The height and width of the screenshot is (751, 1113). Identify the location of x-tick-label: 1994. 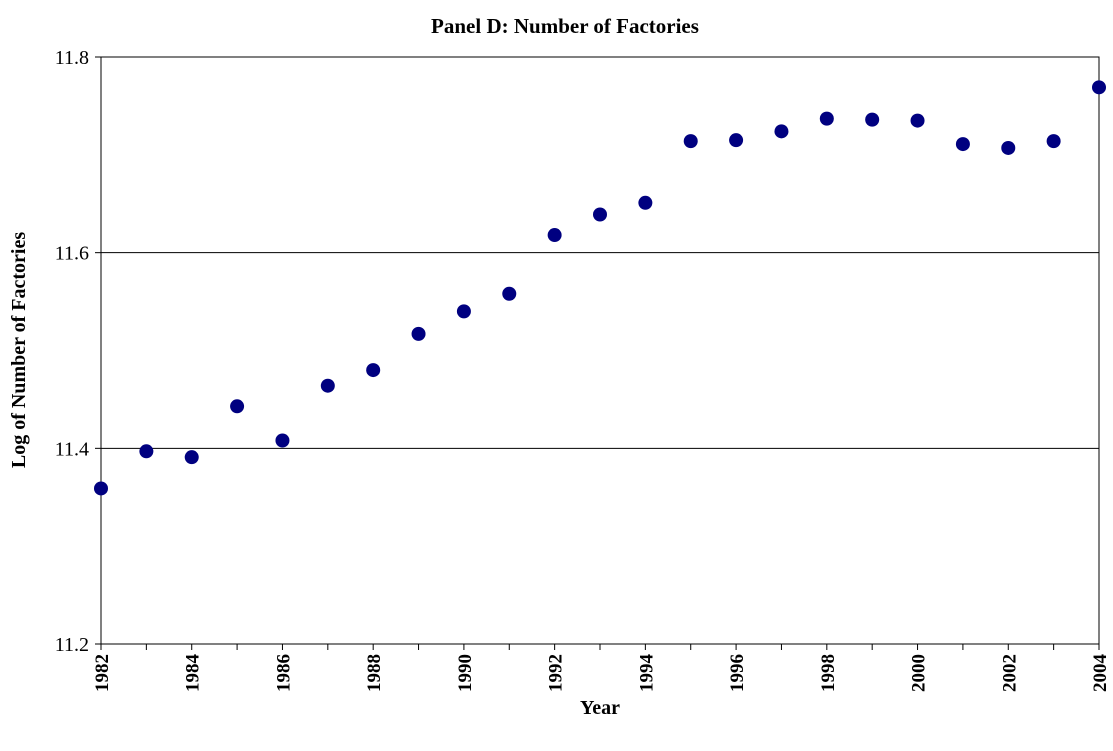
(646, 673).